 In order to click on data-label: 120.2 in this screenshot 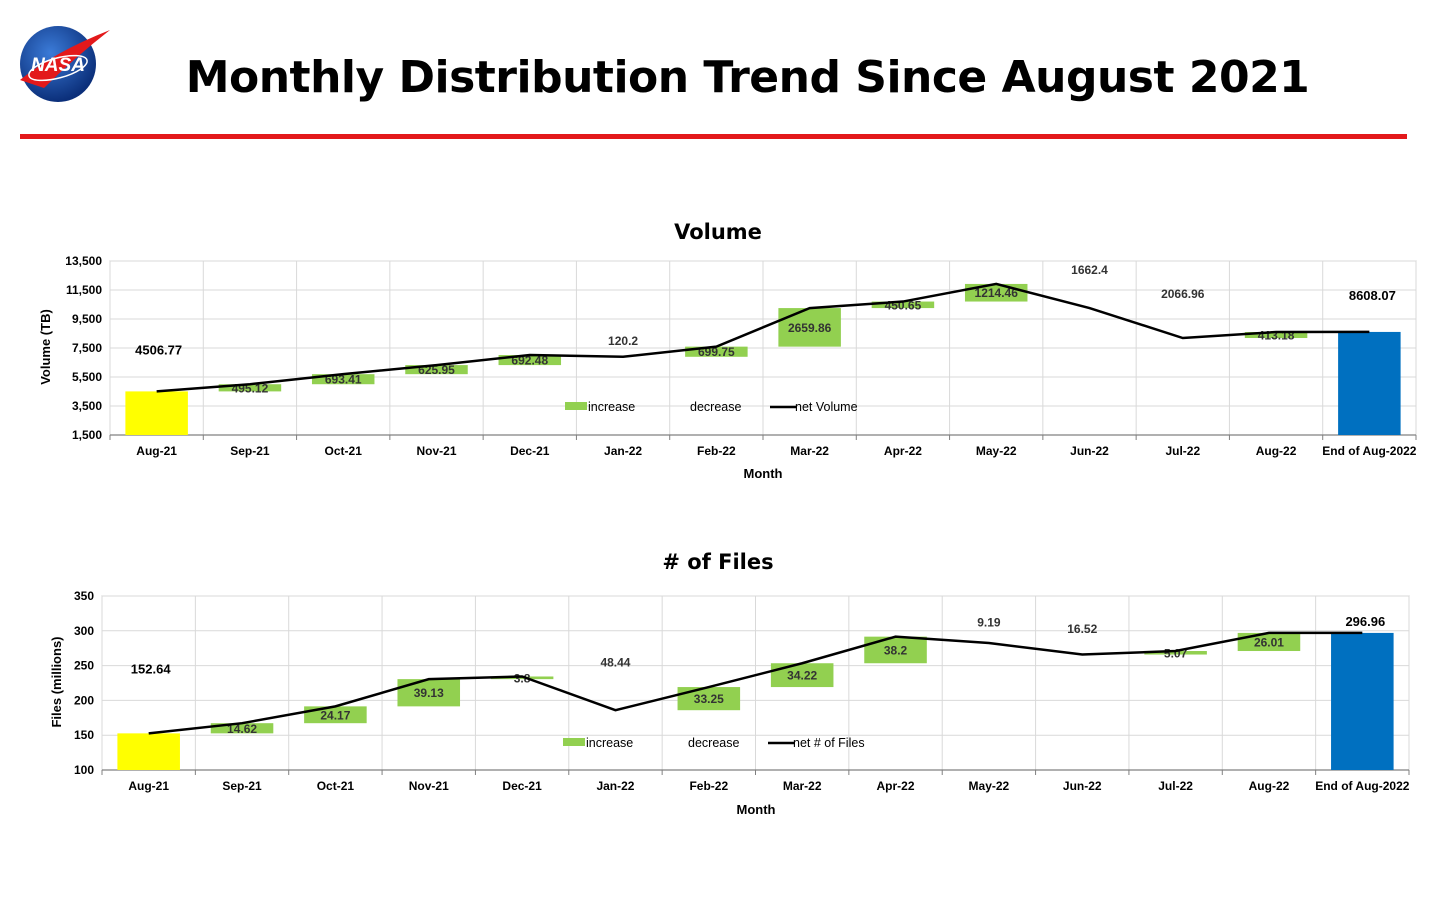, I will do `click(623, 341)`.